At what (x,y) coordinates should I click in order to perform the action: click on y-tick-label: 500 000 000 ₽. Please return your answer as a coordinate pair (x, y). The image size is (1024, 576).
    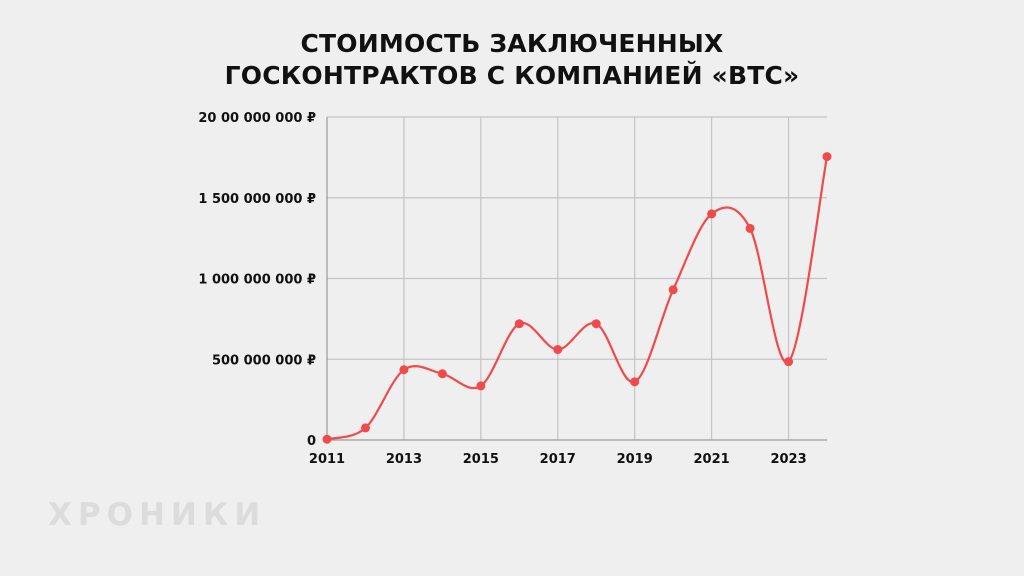
    Looking at the image, I should click on (264, 360).